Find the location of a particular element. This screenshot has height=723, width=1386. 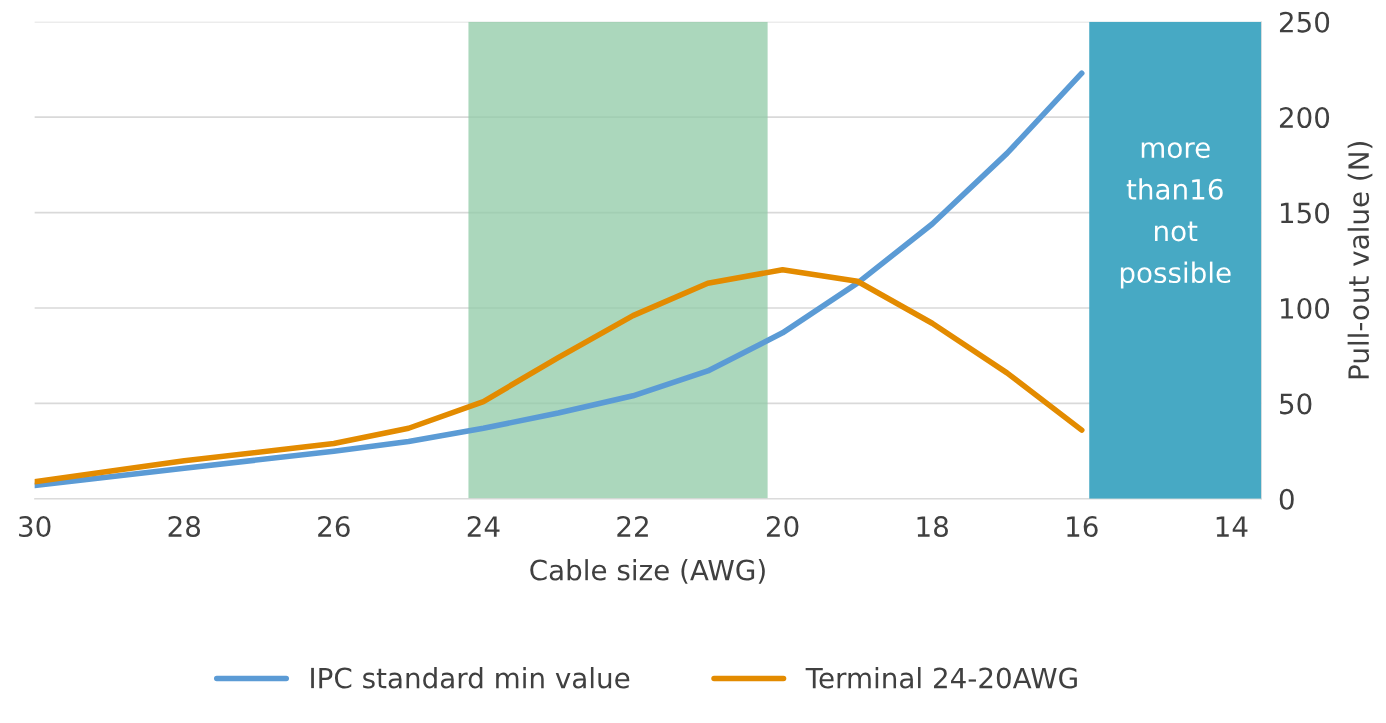

x-tick-label: 16 is located at coordinates (1082, 527).